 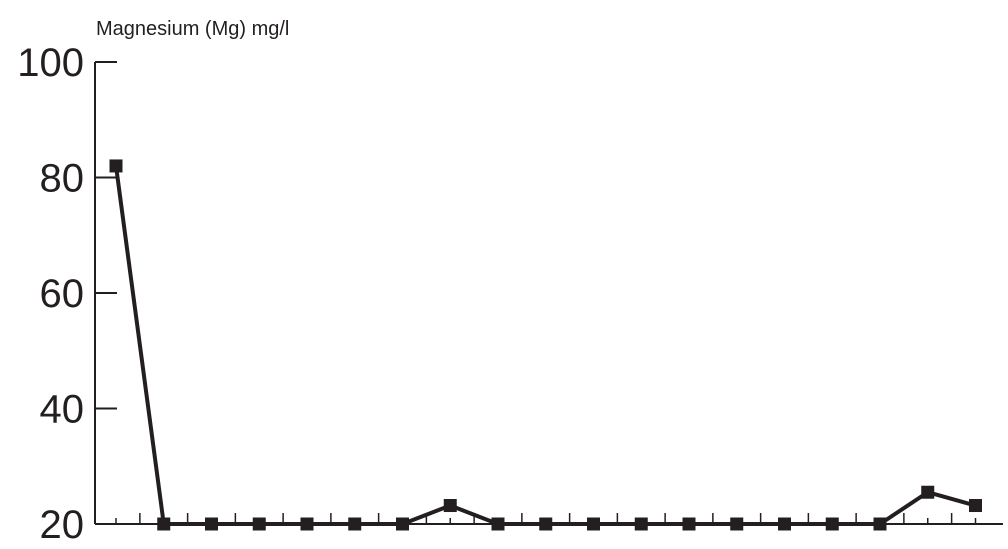 What do you see at coordinates (50, 63) in the screenshot?
I see `y-tick-label: 100` at bounding box center [50, 63].